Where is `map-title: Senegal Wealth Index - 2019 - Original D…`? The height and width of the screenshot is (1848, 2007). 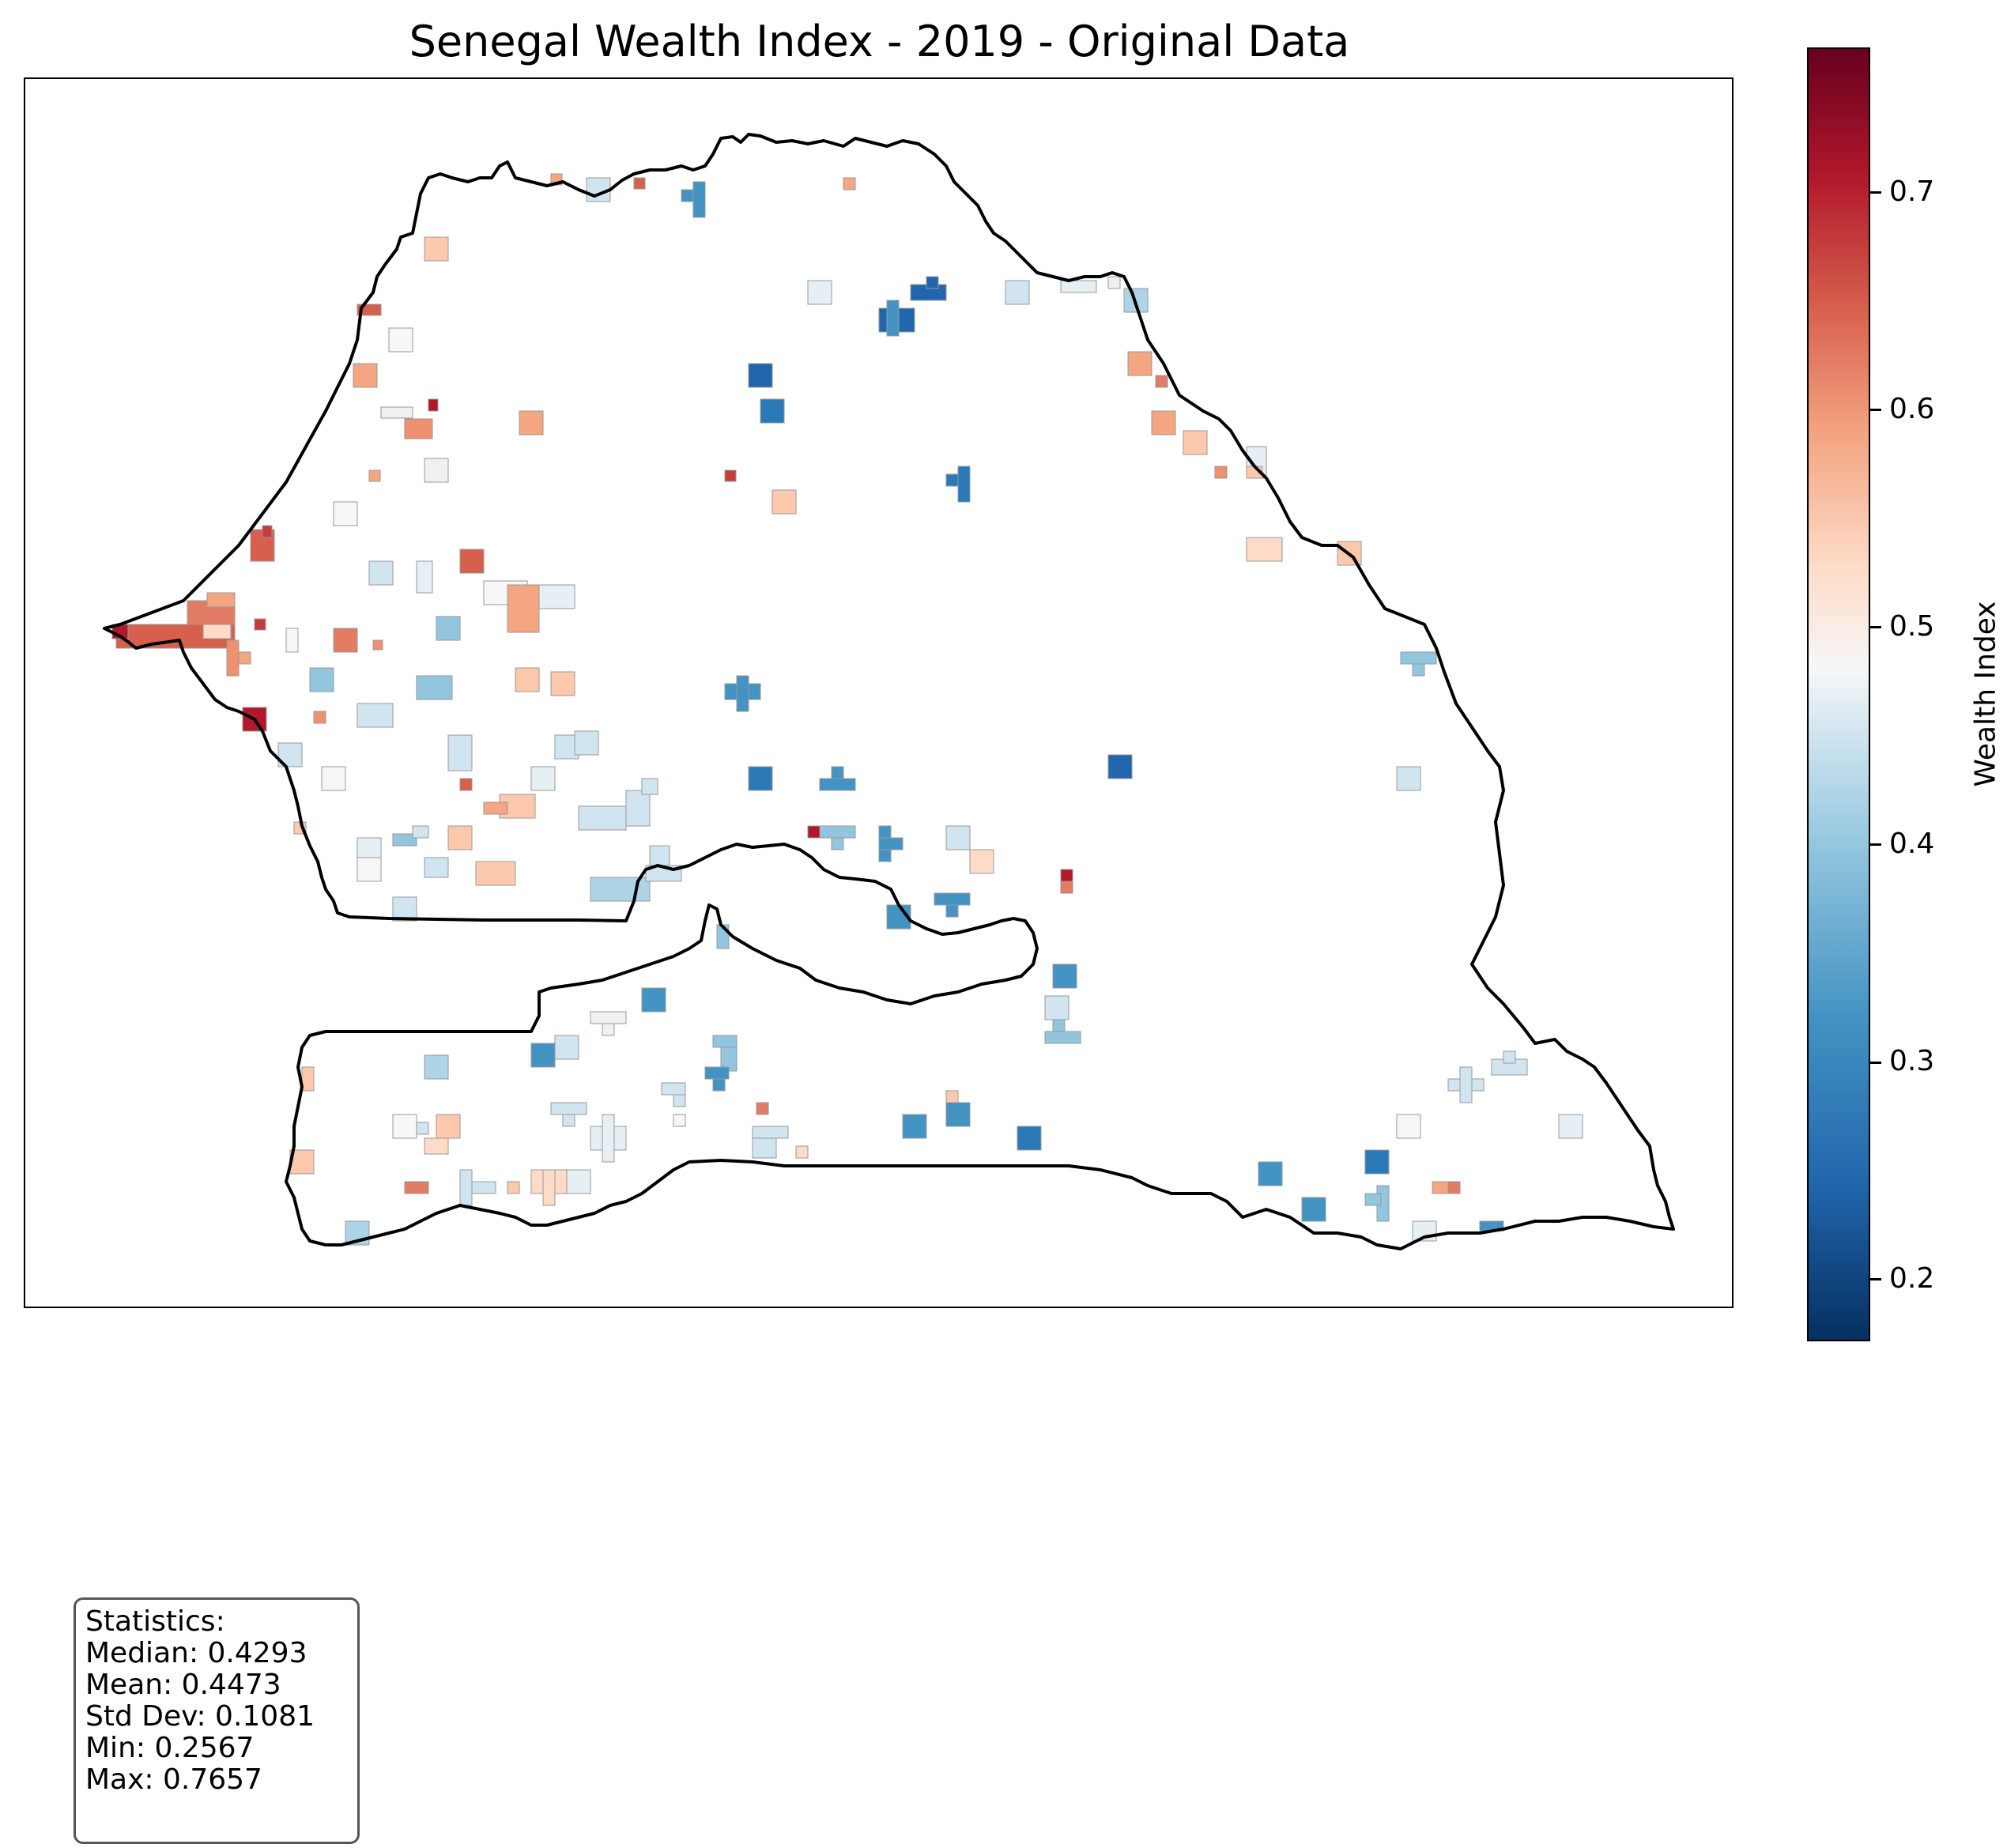
map-title: Senegal Wealth Index - 2019 - Original D… is located at coordinates (879, 41).